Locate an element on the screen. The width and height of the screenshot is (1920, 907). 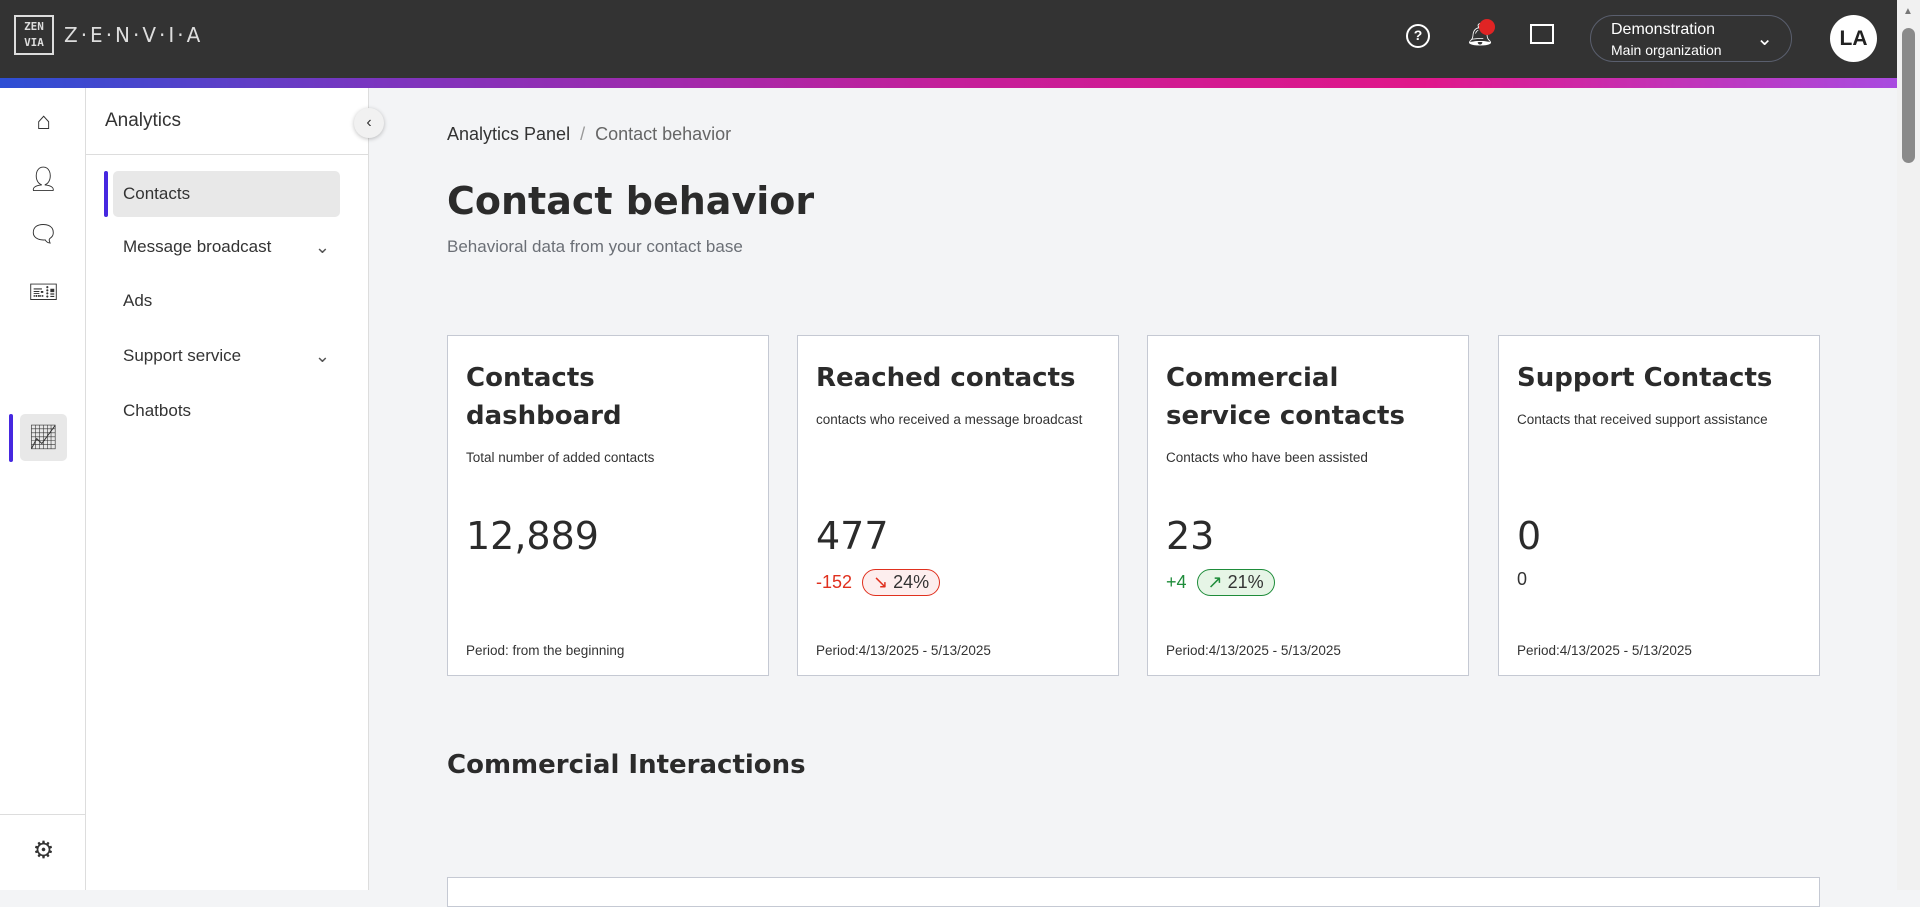
card-description: Total number of added contacts is located at coordinates (560, 457).